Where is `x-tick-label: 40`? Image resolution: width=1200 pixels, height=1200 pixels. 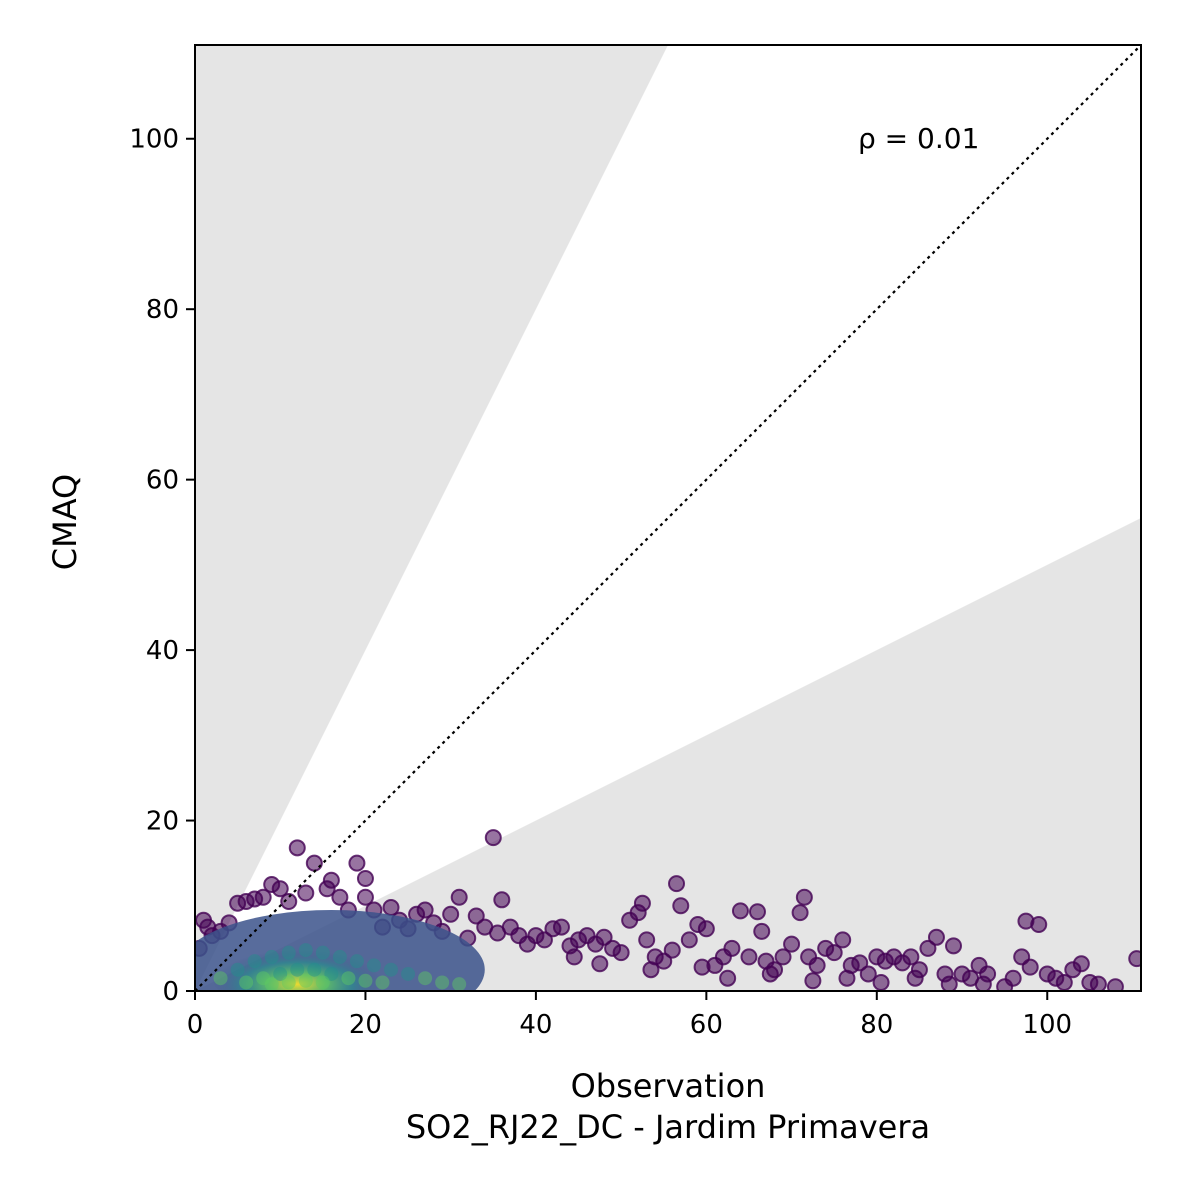
x-tick-label: 40 is located at coordinates (535, 1025).